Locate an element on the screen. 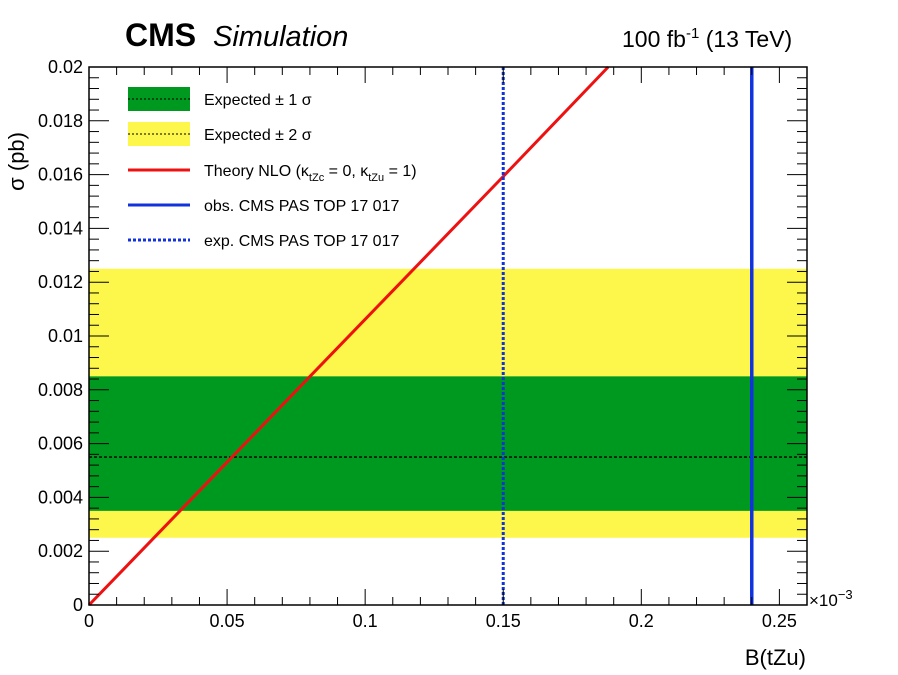 The height and width of the screenshot is (675, 898). y-tick-label: 0.014 is located at coordinates (60, 228).